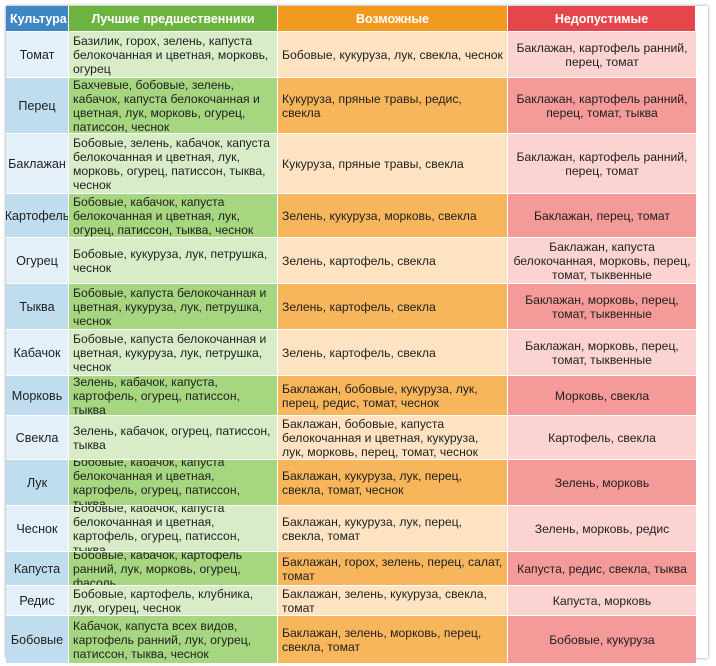 This screenshot has height=666, width=716. Describe the element at coordinates (170, 260) in the screenshot. I see `best-cell-text: Бобовые, кукуруза, лук, петрушка, чеснок` at that location.